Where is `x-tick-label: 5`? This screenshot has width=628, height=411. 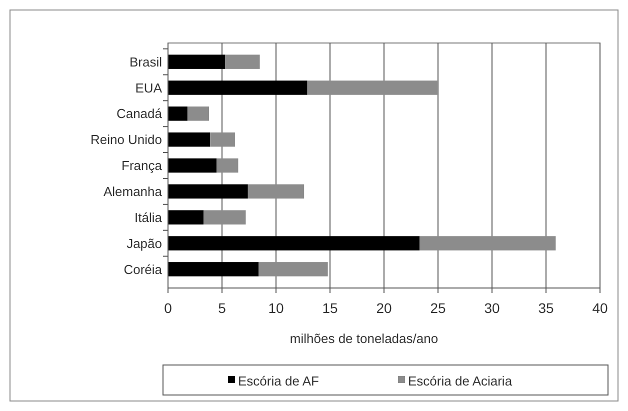 x-tick-label: 5 is located at coordinates (222, 308).